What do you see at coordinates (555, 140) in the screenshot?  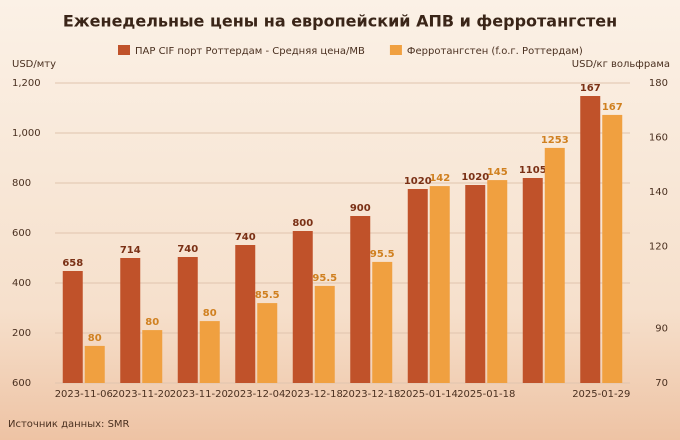 I see `bar-label: 1253` at bounding box center [555, 140].